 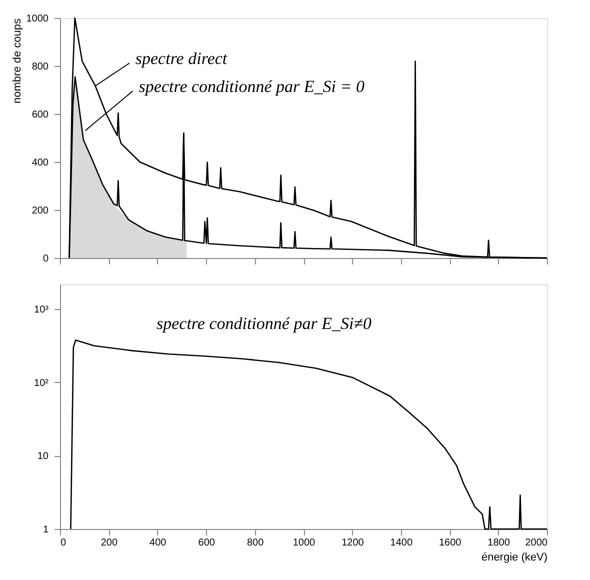 I want to click on x-tick-label: 2000, so click(x=536, y=543).